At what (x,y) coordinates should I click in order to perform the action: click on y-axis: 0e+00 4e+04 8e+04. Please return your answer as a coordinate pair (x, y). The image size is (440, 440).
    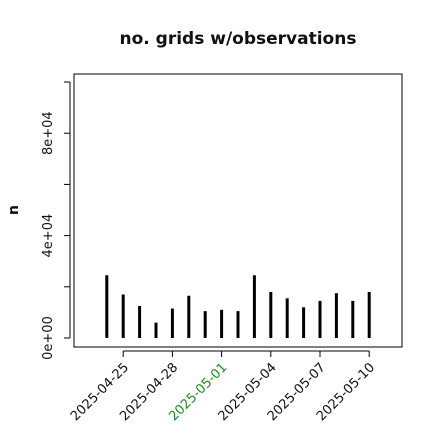
    Looking at the image, I should click on (56, 220).